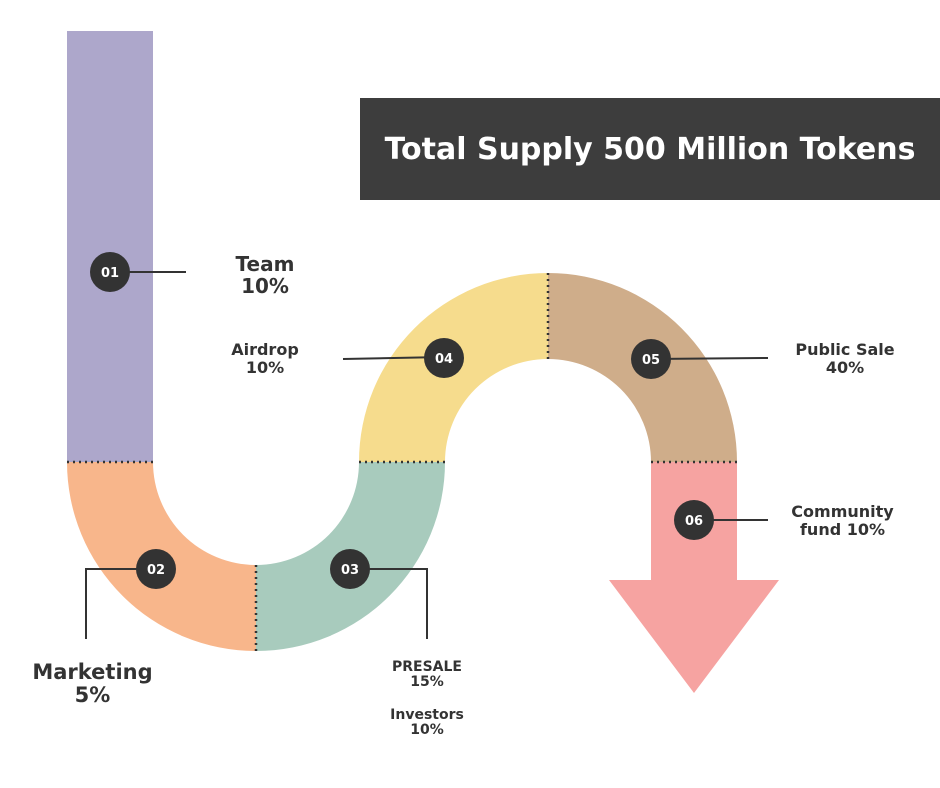 This screenshot has width=940, height=788. I want to click on svg-text: 03, so click(350, 570).